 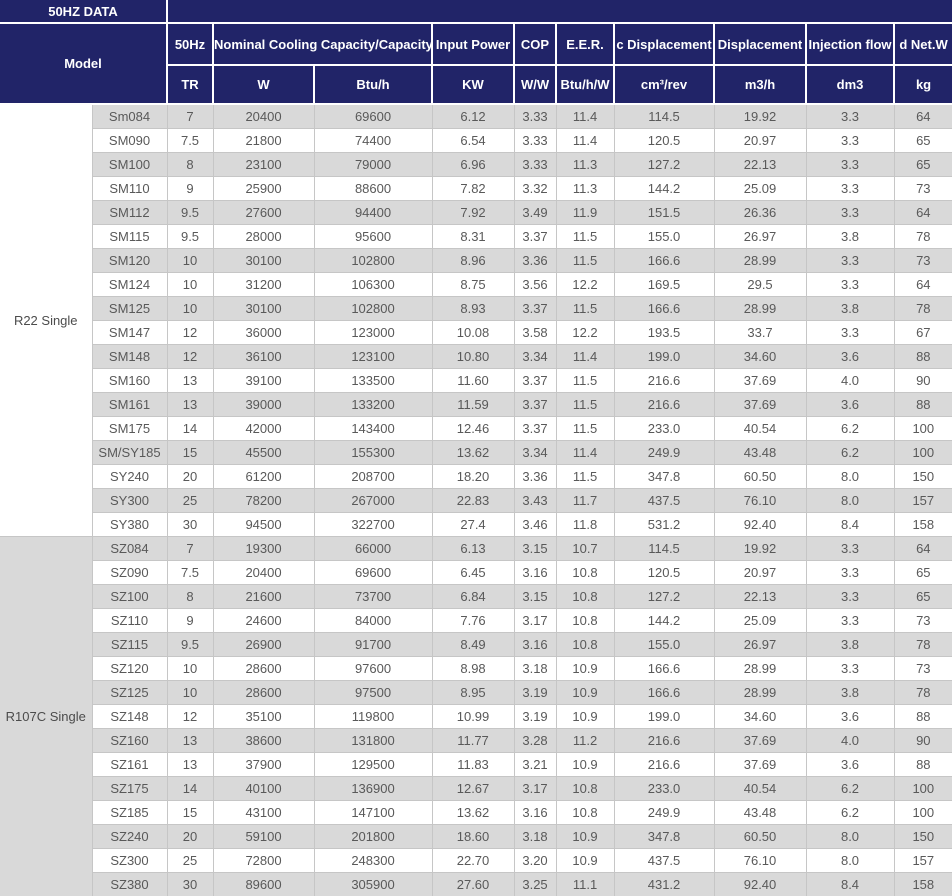 What do you see at coordinates (263, 477) in the screenshot?
I see `value-cell: 61200` at bounding box center [263, 477].